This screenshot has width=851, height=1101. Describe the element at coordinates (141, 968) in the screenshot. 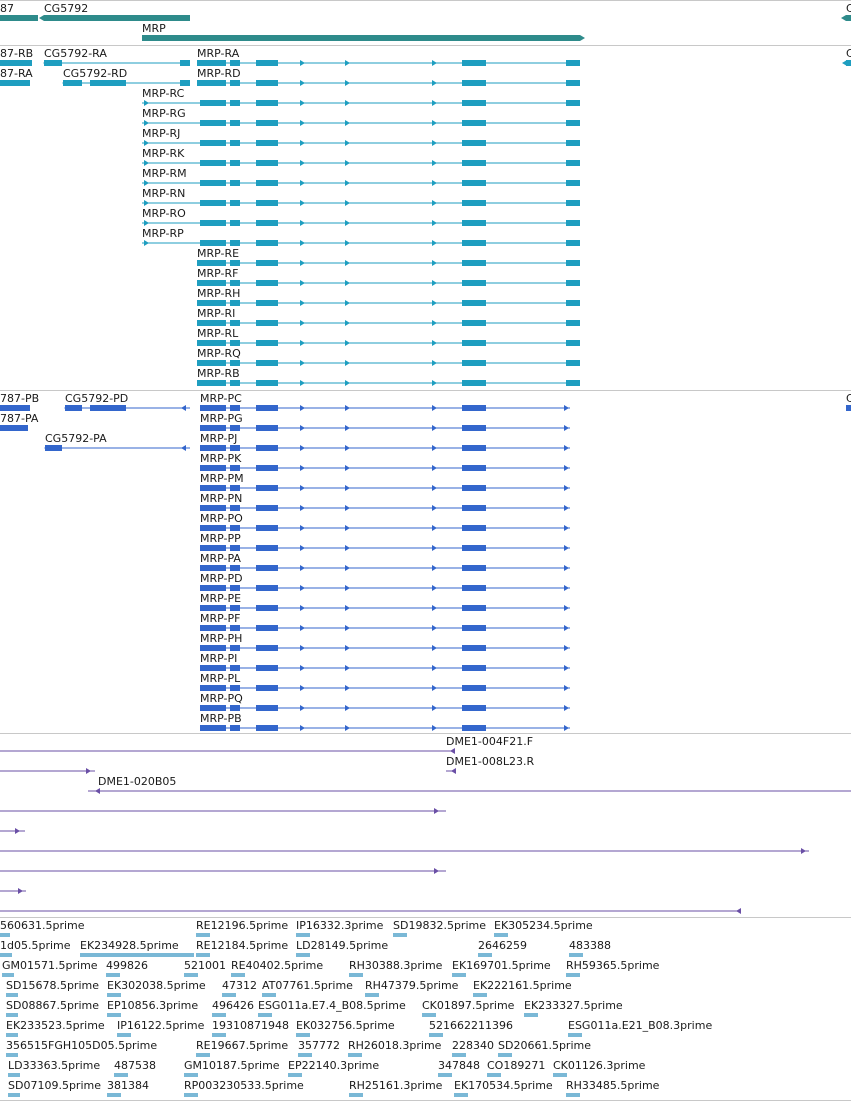

I see `est-feature: 499826` at that location.